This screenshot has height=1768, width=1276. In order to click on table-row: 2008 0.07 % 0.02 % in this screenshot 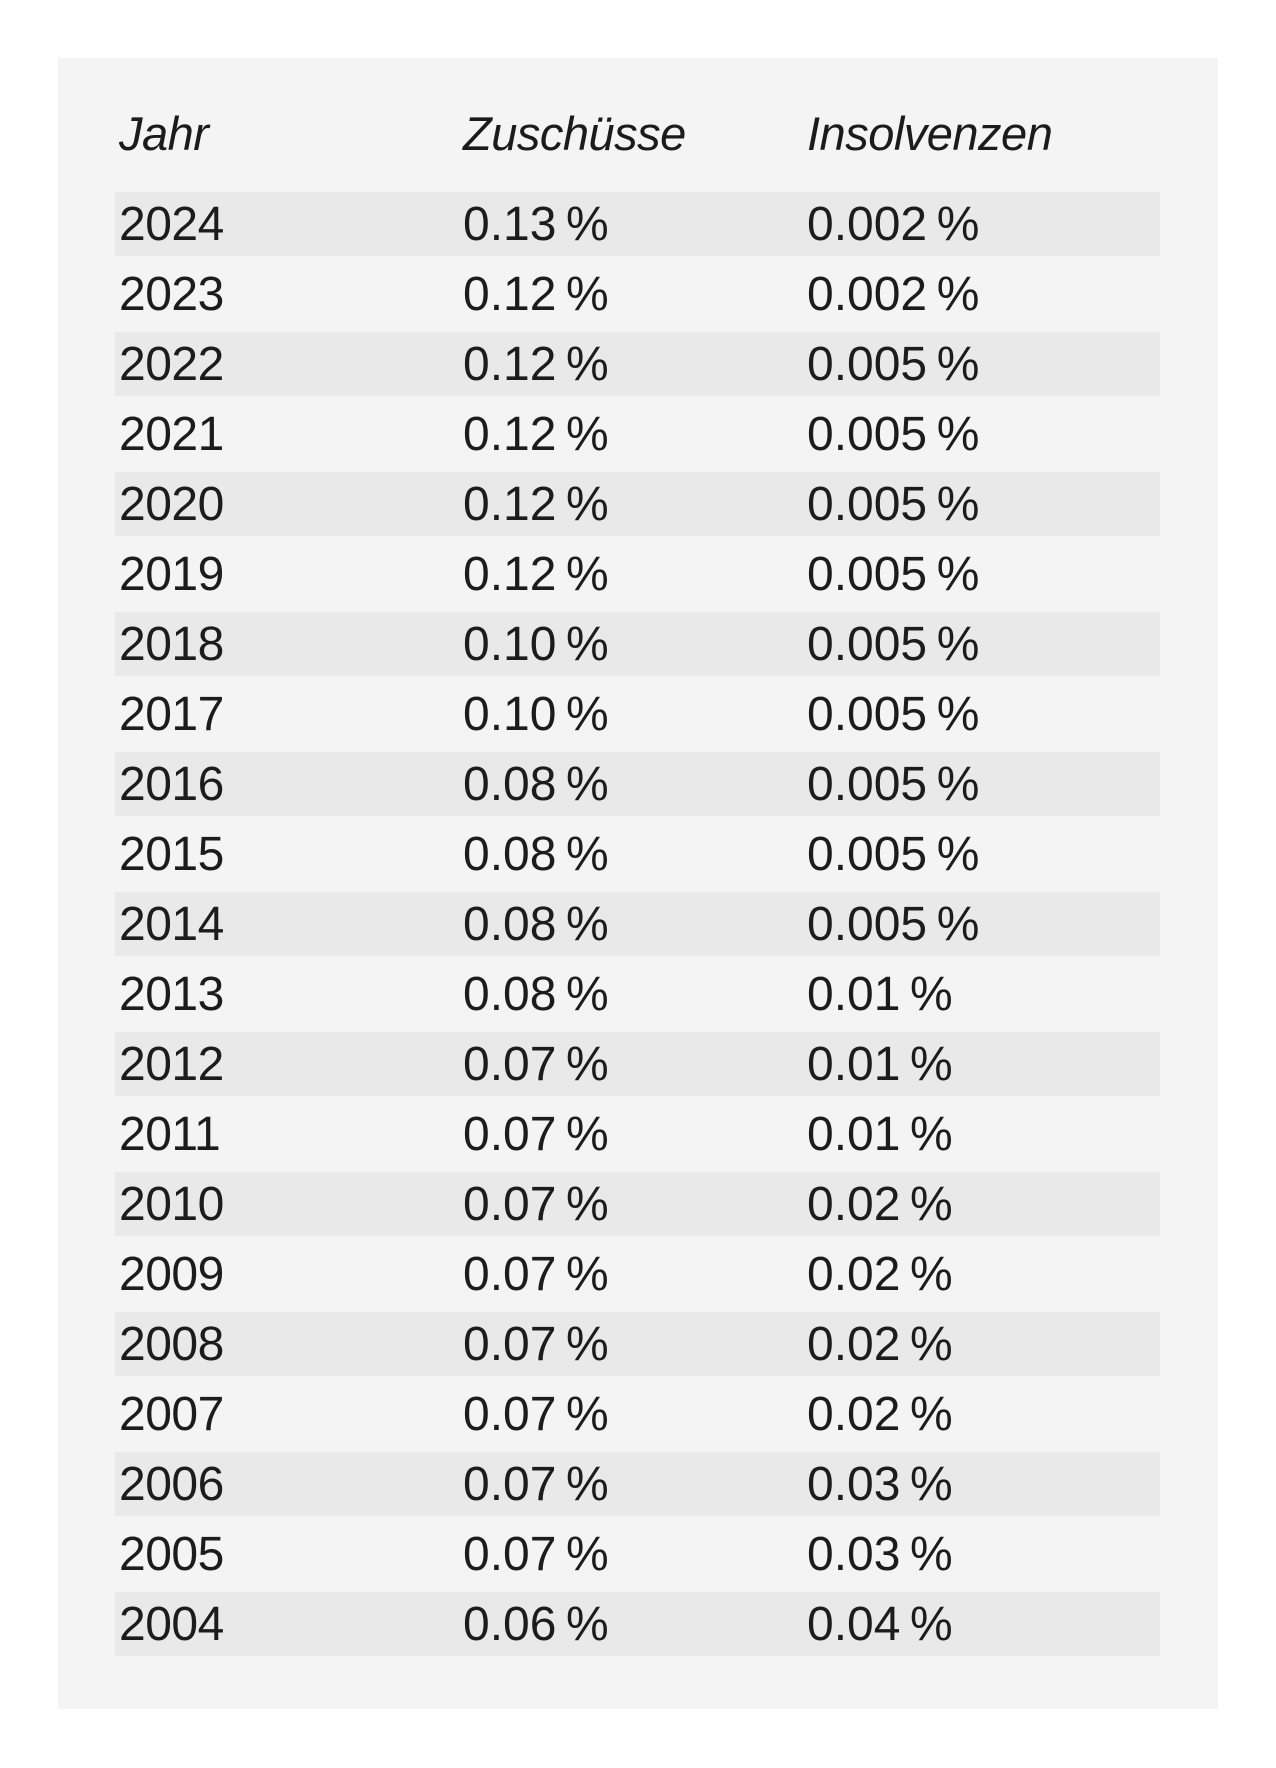, I will do `click(637, 1344)`.